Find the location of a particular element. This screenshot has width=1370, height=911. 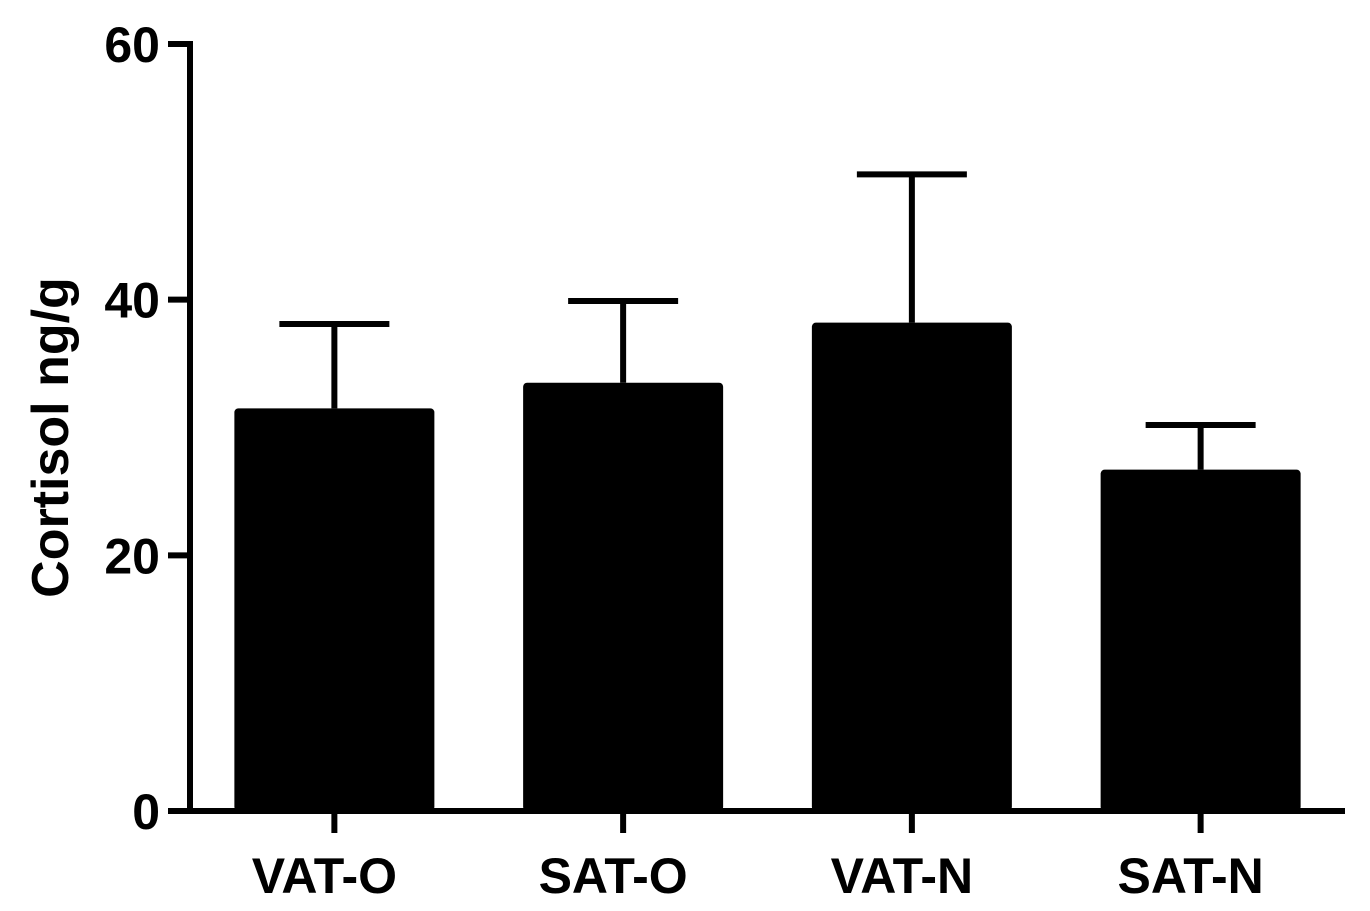

y-tick-label-20: 20 is located at coordinates (132, 556).